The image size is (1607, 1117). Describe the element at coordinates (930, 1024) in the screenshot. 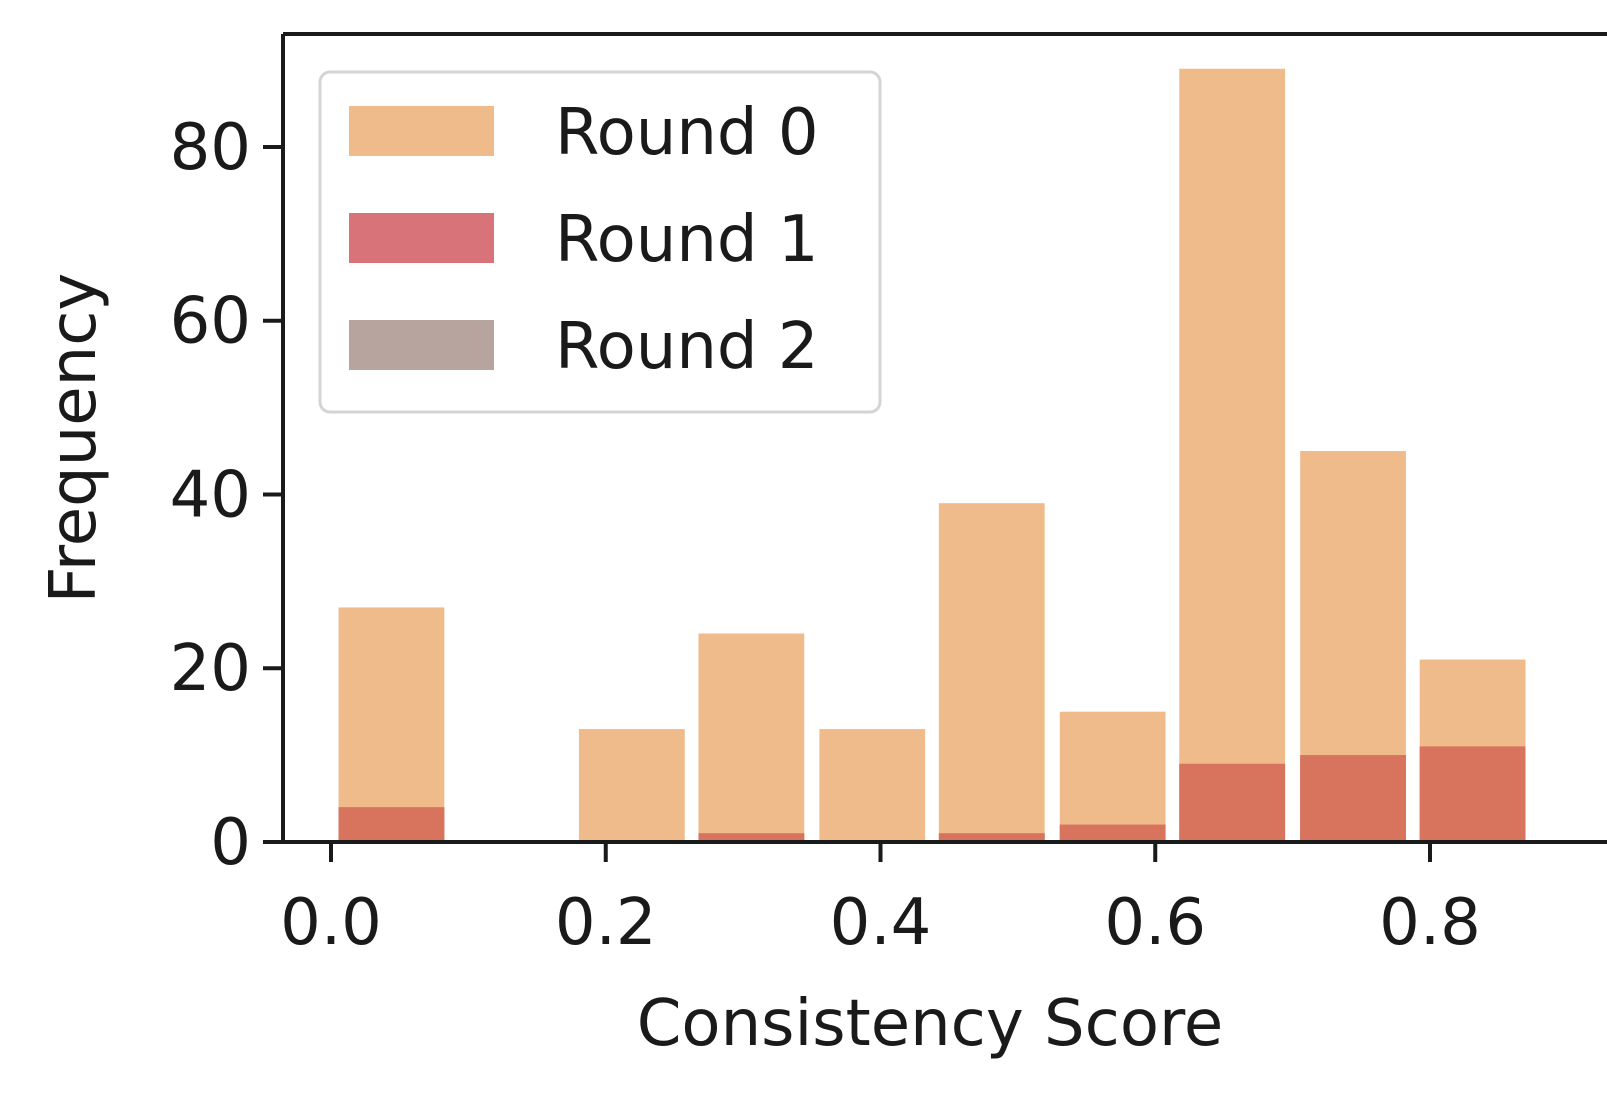

I see `x-axis-label: Consistency Score` at that location.